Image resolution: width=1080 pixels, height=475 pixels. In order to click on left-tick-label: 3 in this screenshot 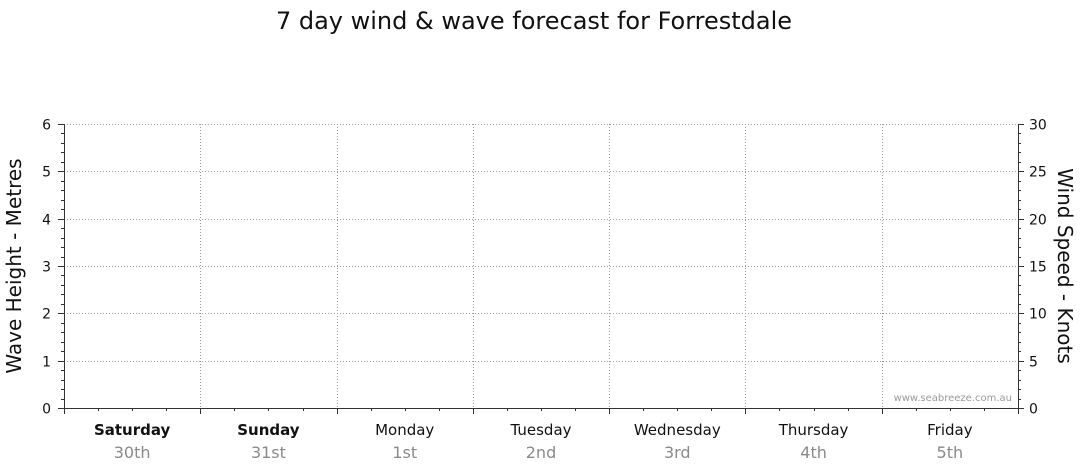, I will do `click(46, 268)`.